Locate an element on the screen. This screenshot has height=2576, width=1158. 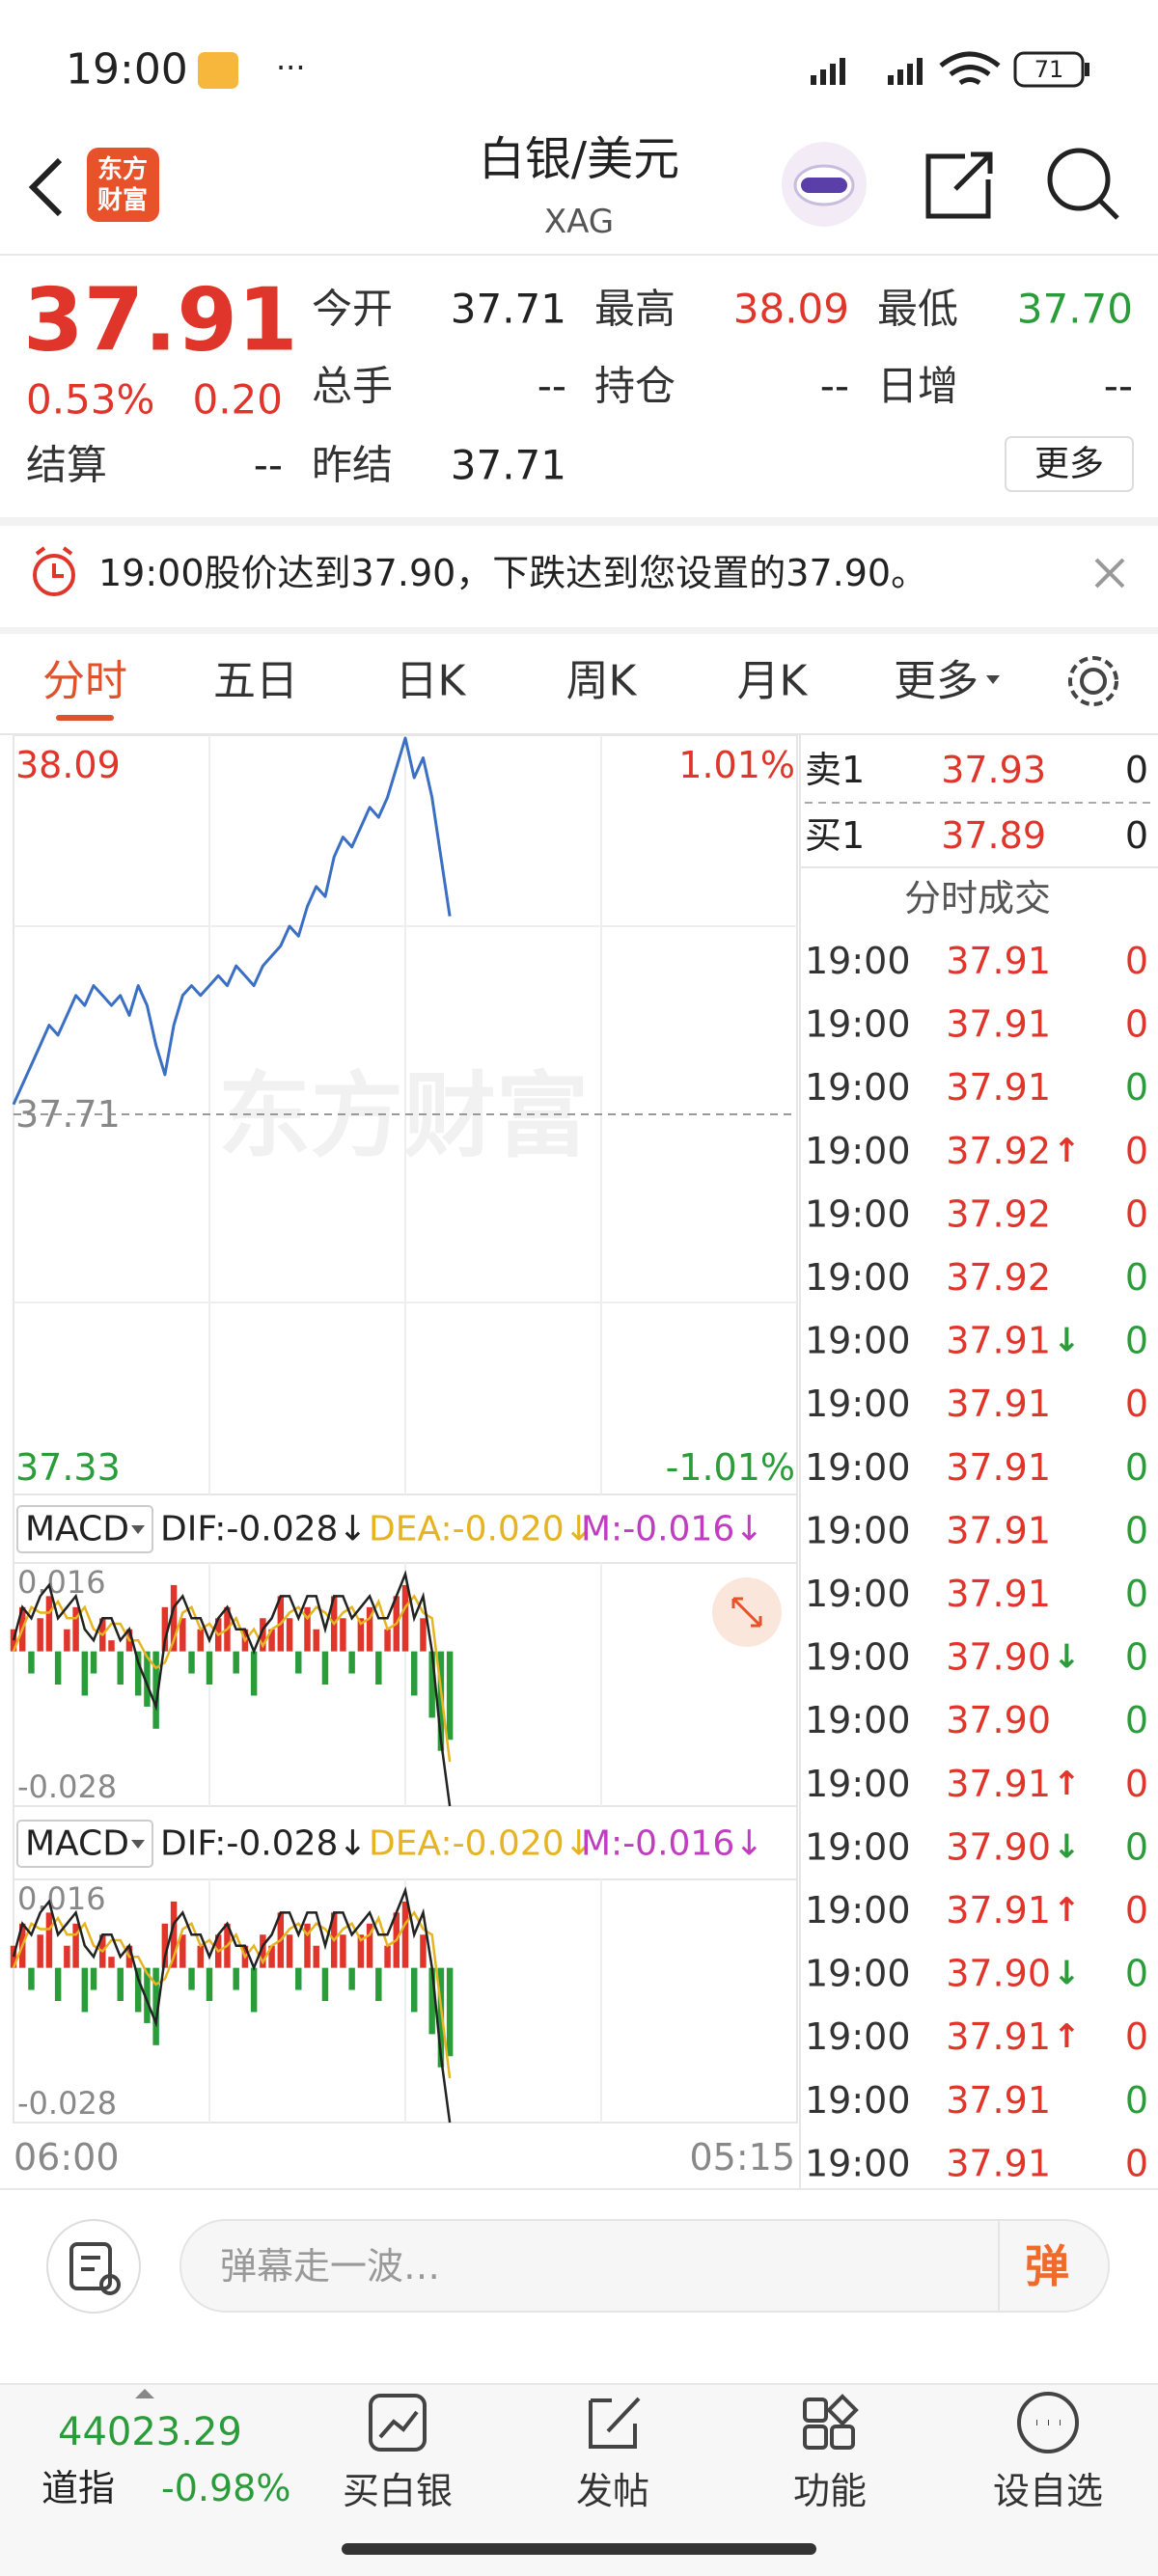
danmaku-settings is located at coordinates (93, 2266).